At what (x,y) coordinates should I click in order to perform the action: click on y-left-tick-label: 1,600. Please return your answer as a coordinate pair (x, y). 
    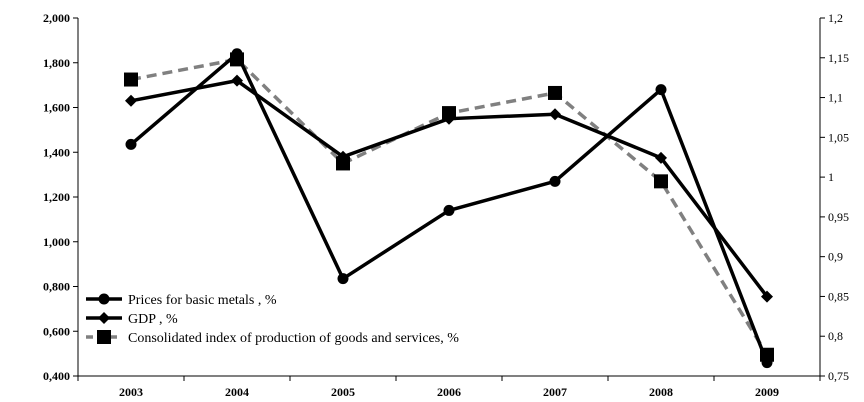
    Looking at the image, I should click on (56, 108).